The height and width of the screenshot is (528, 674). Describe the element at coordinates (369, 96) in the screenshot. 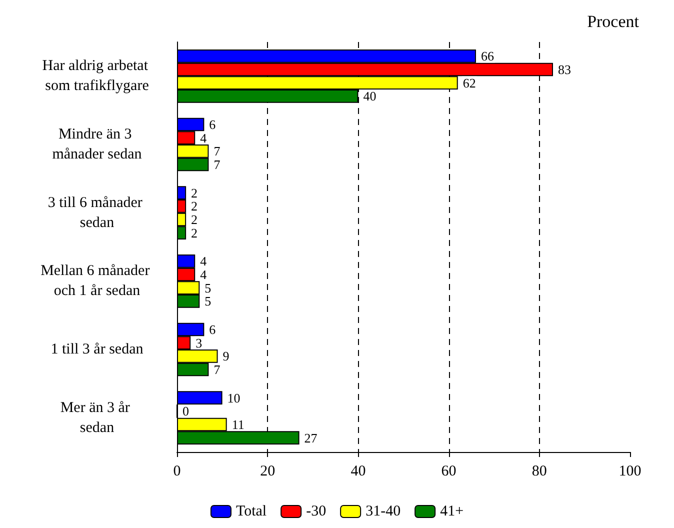

I see `data-label: 40` at that location.